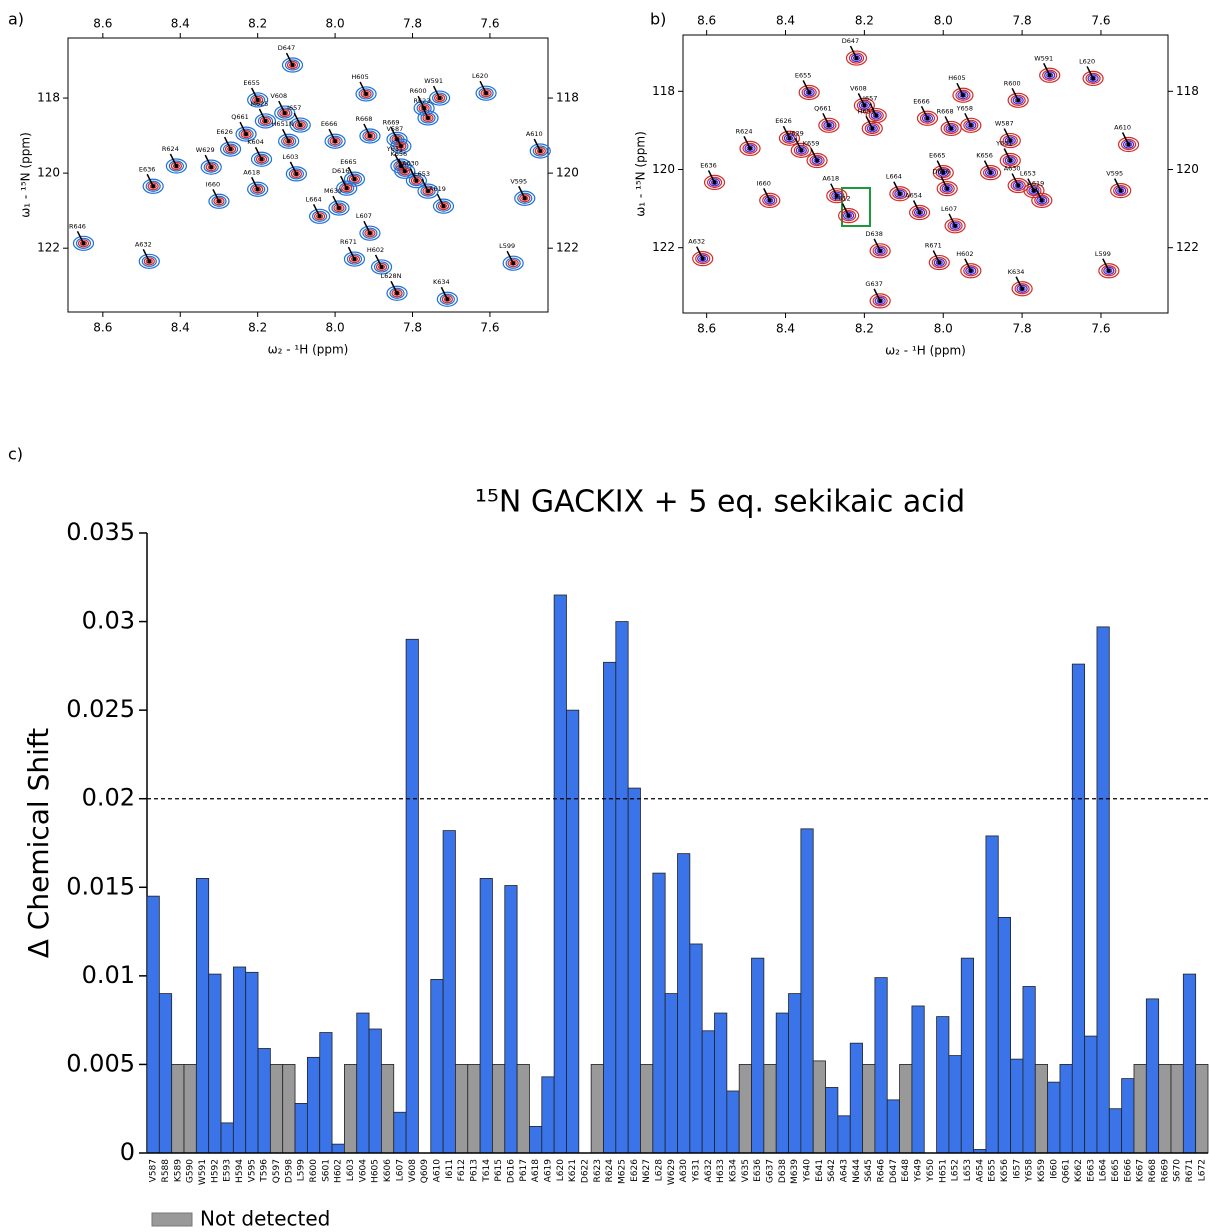 The image size is (1209, 1232). Describe the element at coordinates (663, 91) in the screenshot. I see `y-tick-label: 118` at that location.